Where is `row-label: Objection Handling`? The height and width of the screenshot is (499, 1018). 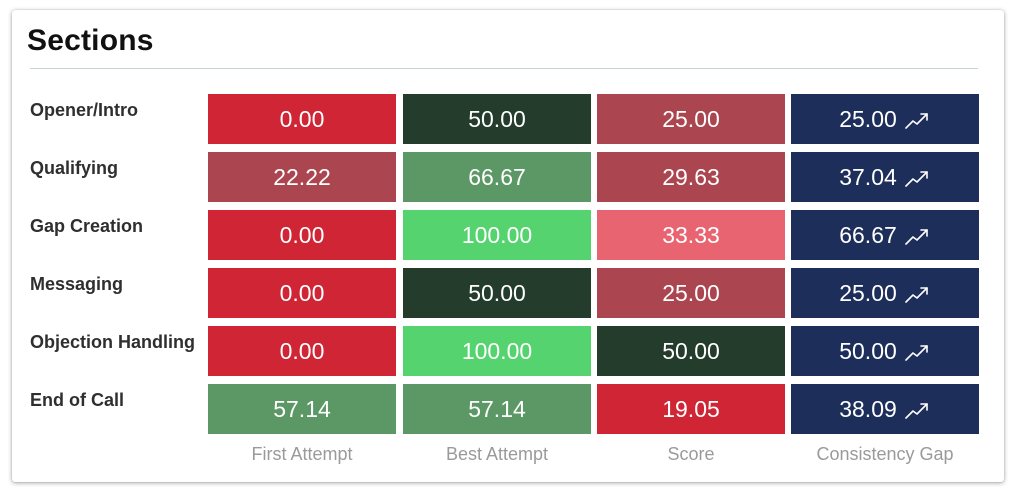 row-label: Objection Handling is located at coordinates (112, 342).